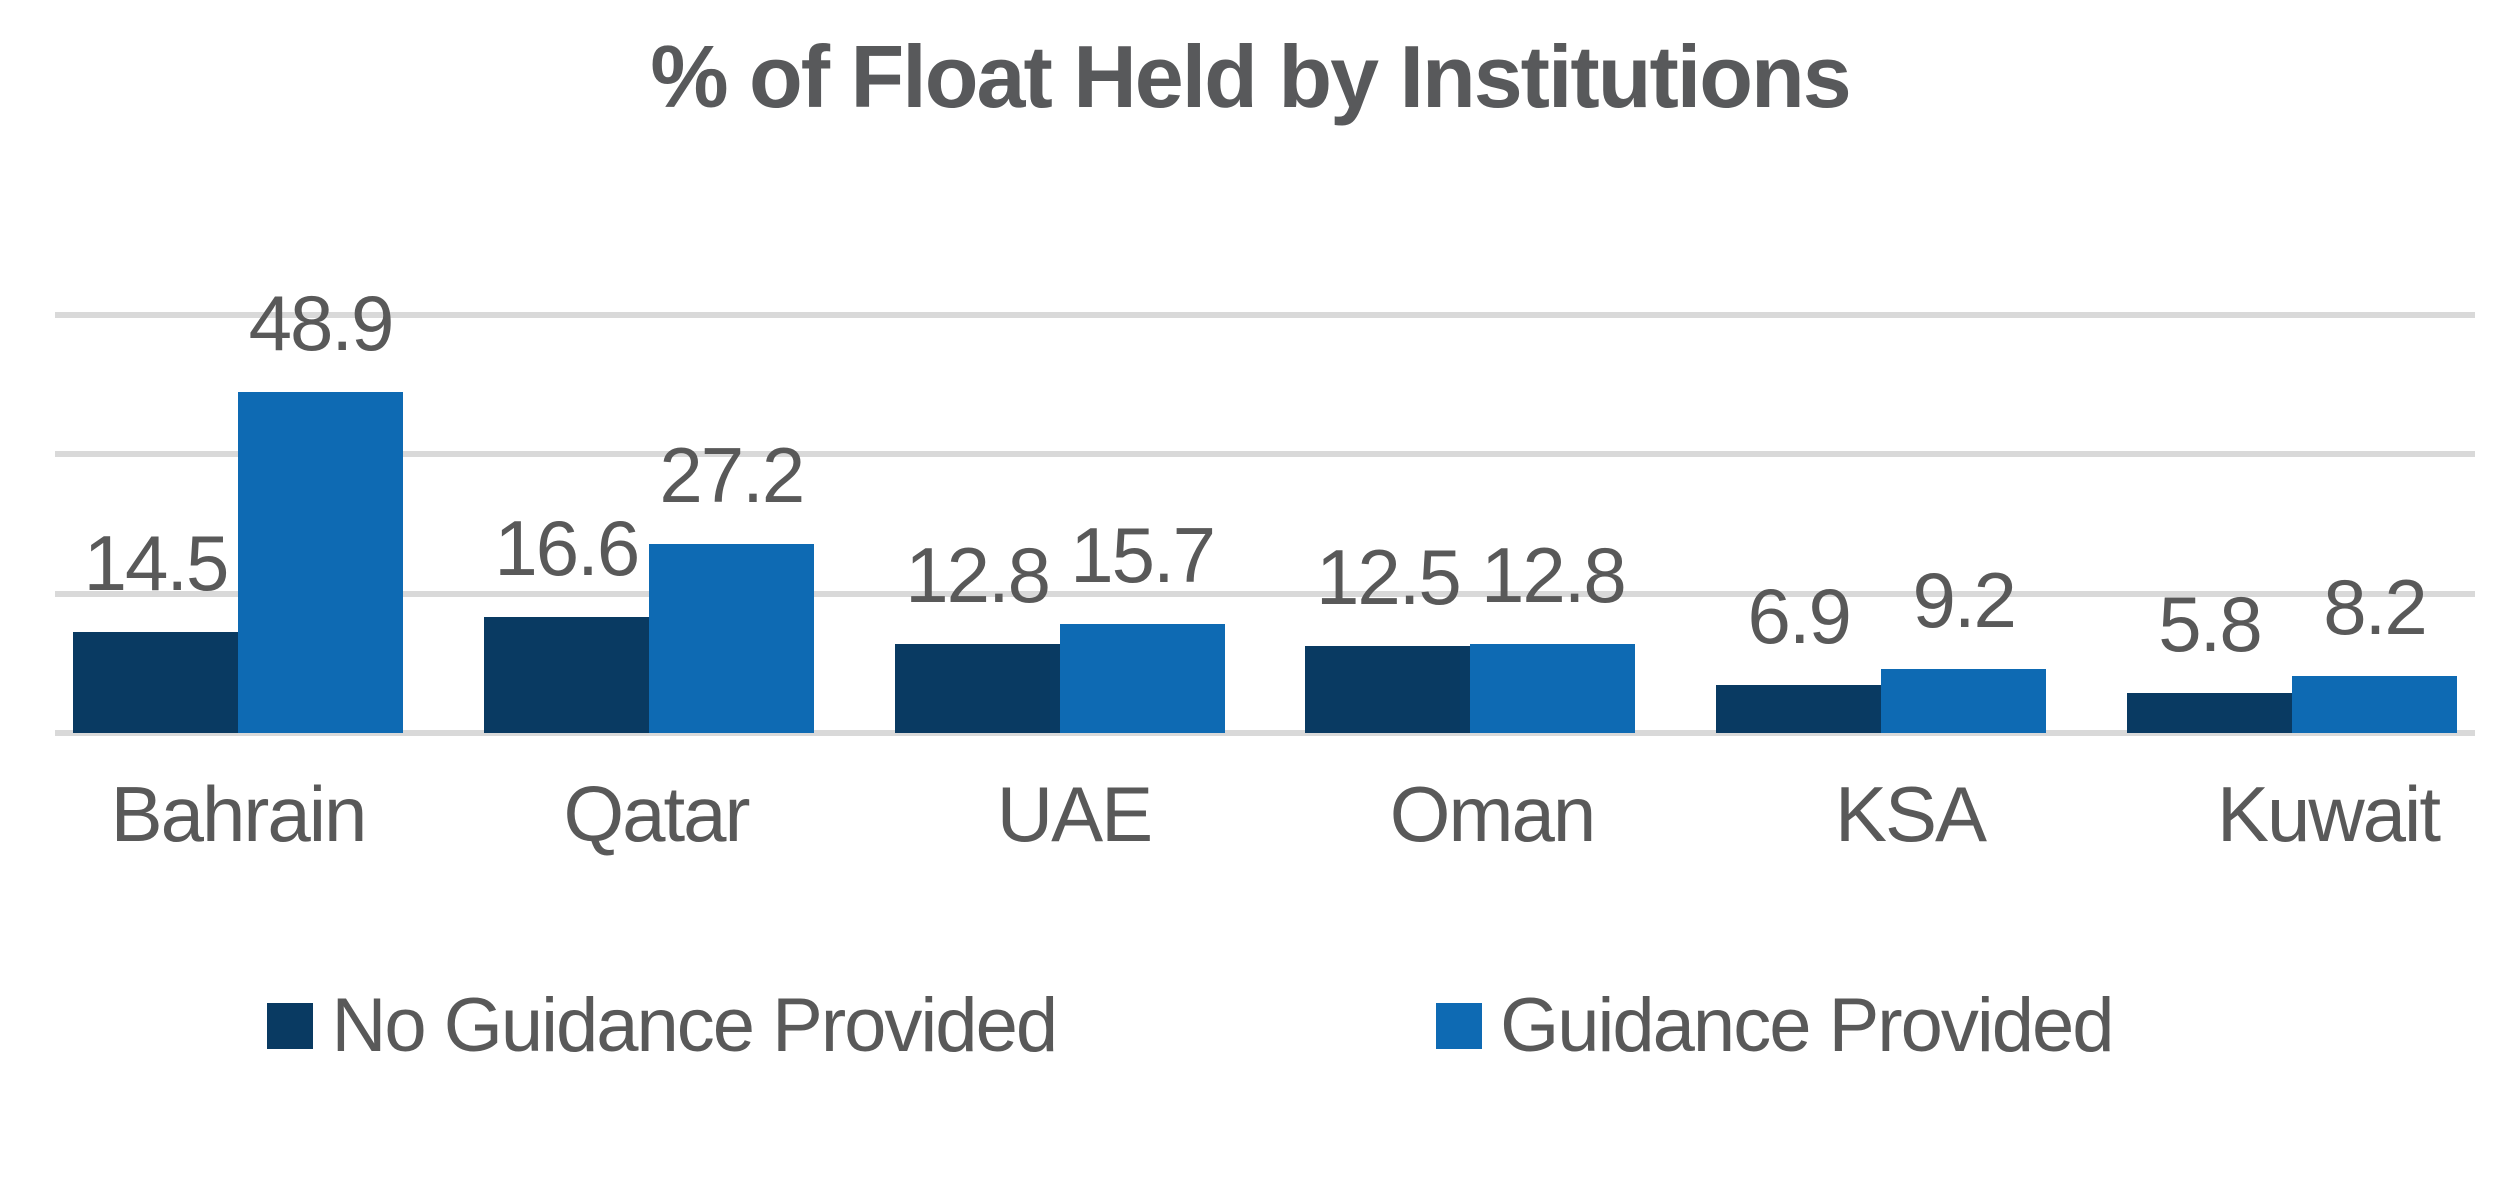  What do you see at coordinates (156, 562) in the screenshot?
I see `data-label-bahrain-no-guidance-provided: 14.5` at bounding box center [156, 562].